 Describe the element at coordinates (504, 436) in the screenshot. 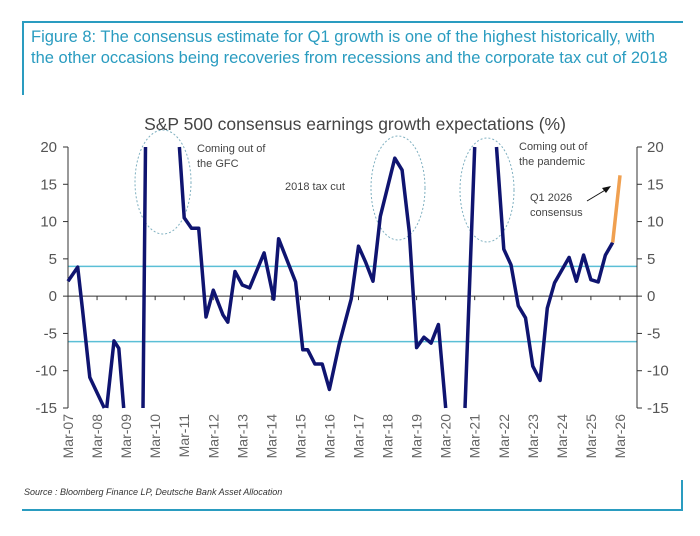

I see `x-tick-label: Mar-22` at that location.